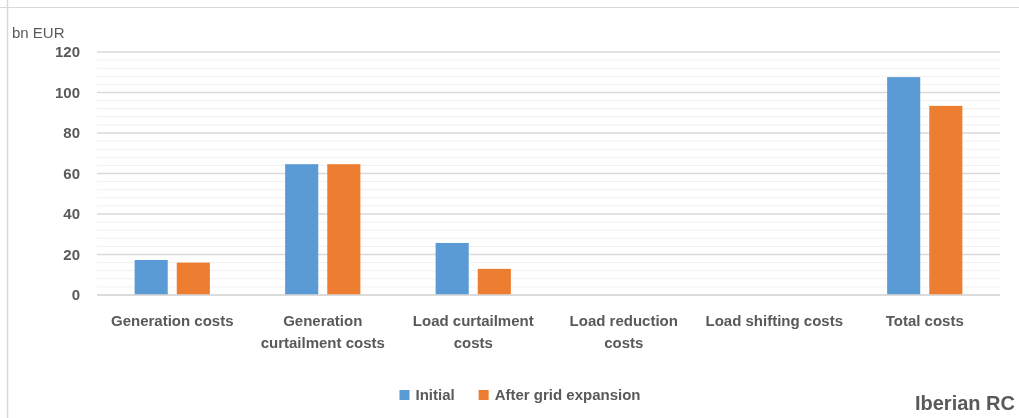 This screenshot has height=418, width=1019. Describe the element at coordinates (71, 133) in the screenshot. I see `y-tick-label: 80` at that location.